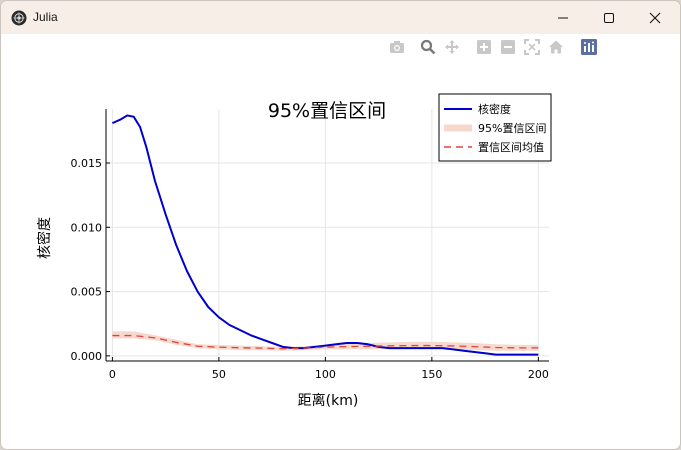 Image resolution: width=681 pixels, height=450 pixels. I want to click on x-tick-label: 150, so click(431, 374).